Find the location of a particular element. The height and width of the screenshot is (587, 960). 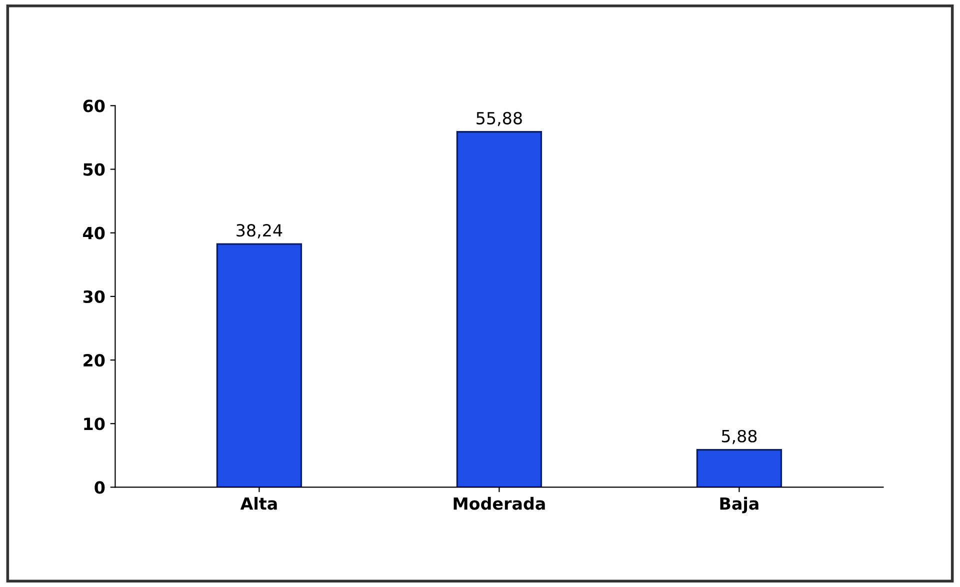

y-tick-label: 50 is located at coordinates (94, 169).